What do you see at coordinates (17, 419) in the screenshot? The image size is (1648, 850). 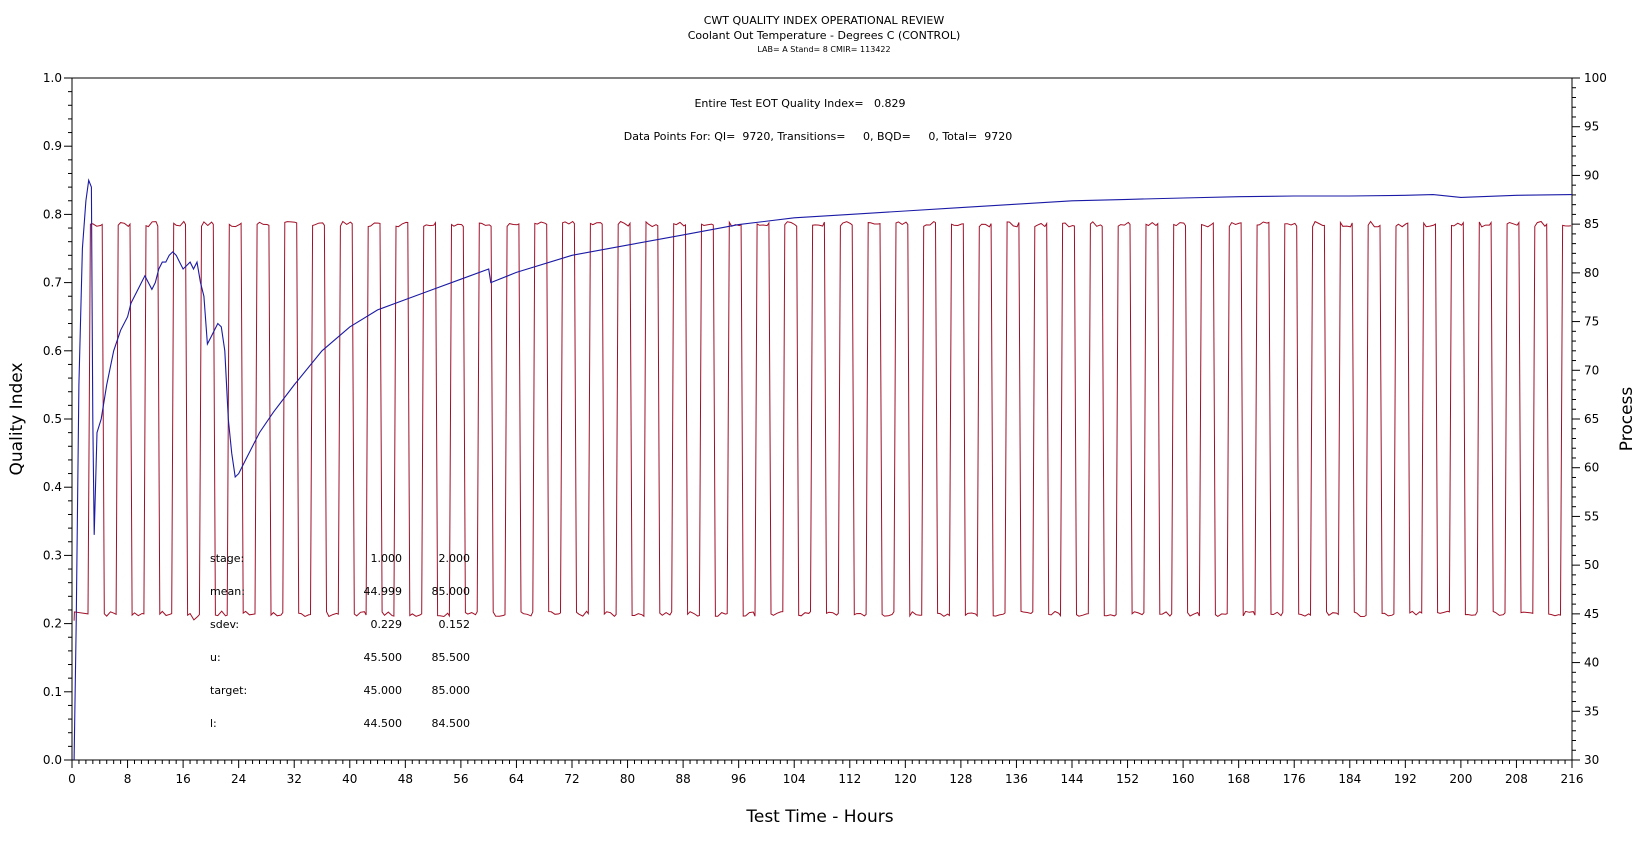 I see `y-axis-title: Quality Index` at bounding box center [17, 419].